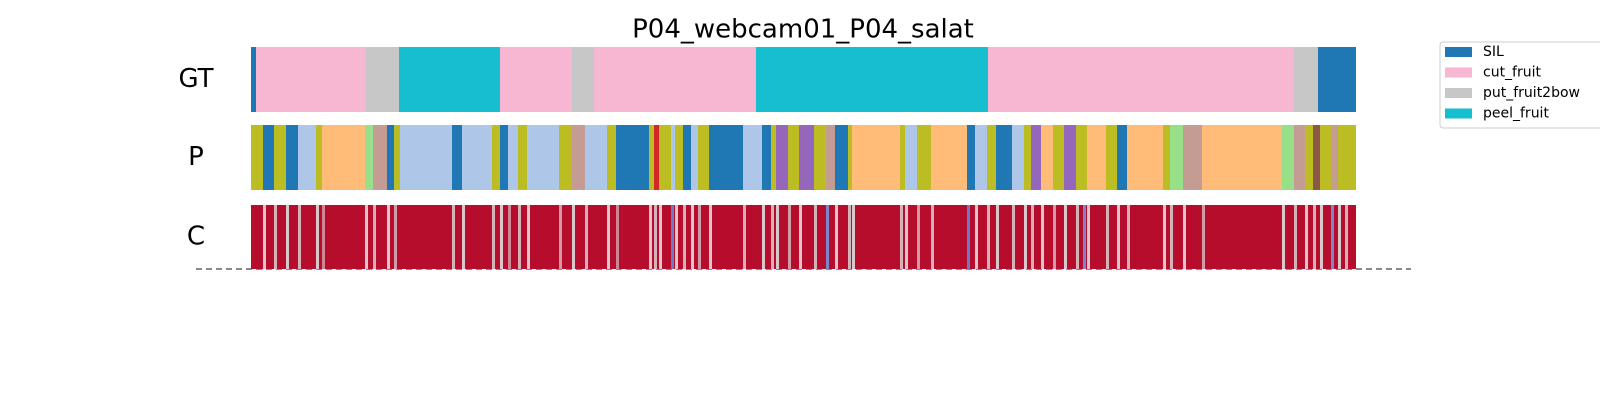 The image size is (1600, 400). I want to click on legend-label: put_fruit2bow, so click(1531, 93).